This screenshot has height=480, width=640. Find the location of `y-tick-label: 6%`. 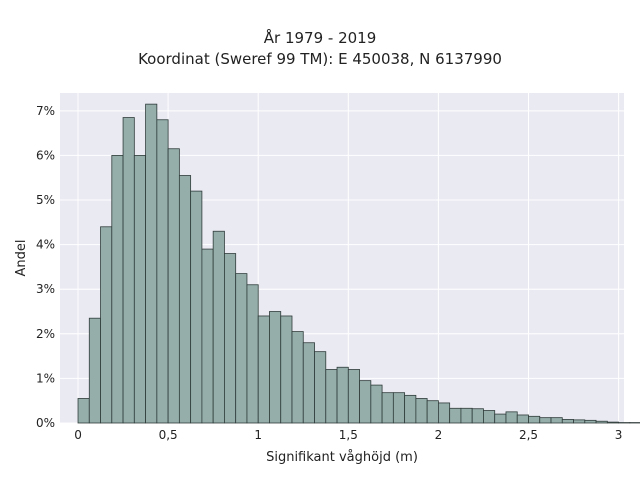

y-tick-label: 6% is located at coordinates (45, 155).